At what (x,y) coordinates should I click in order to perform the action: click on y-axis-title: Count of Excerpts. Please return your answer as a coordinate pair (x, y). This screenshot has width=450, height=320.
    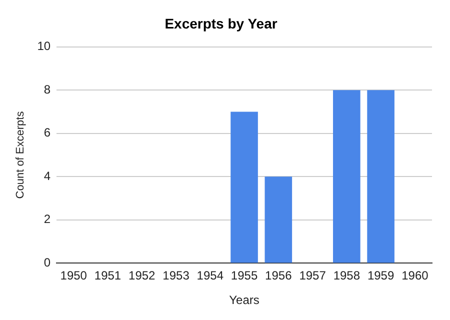
    Looking at the image, I should click on (20, 154).